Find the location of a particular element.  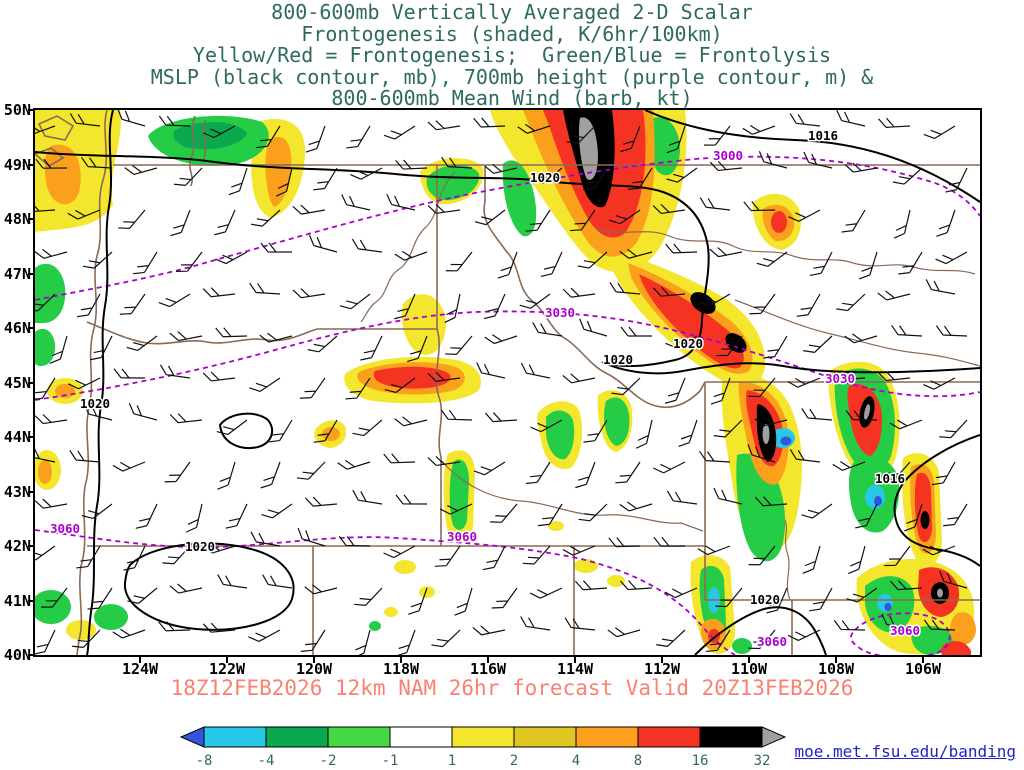

lat-label: 48N is located at coordinates (17, 219).